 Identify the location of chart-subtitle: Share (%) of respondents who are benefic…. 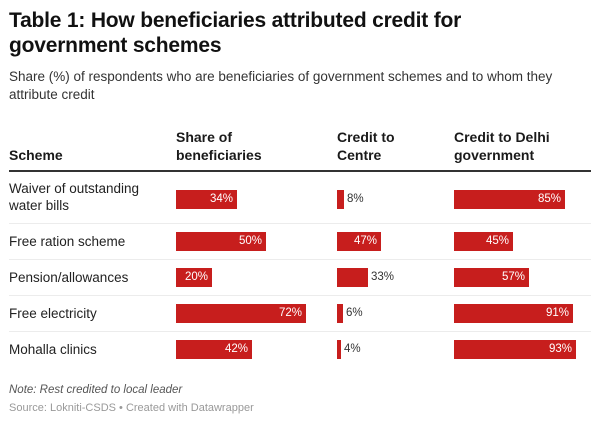
(281, 85).